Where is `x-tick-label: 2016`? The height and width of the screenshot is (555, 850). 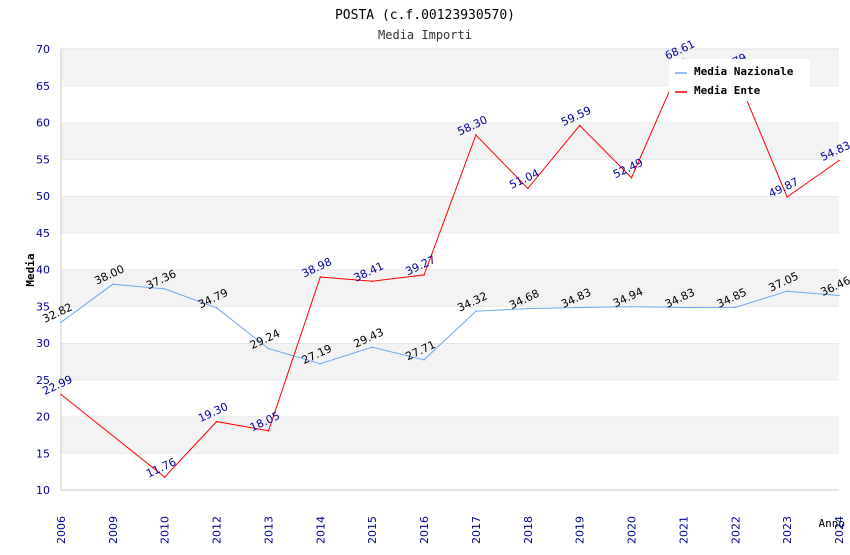 x-tick-label: 2016 is located at coordinates (424, 530).